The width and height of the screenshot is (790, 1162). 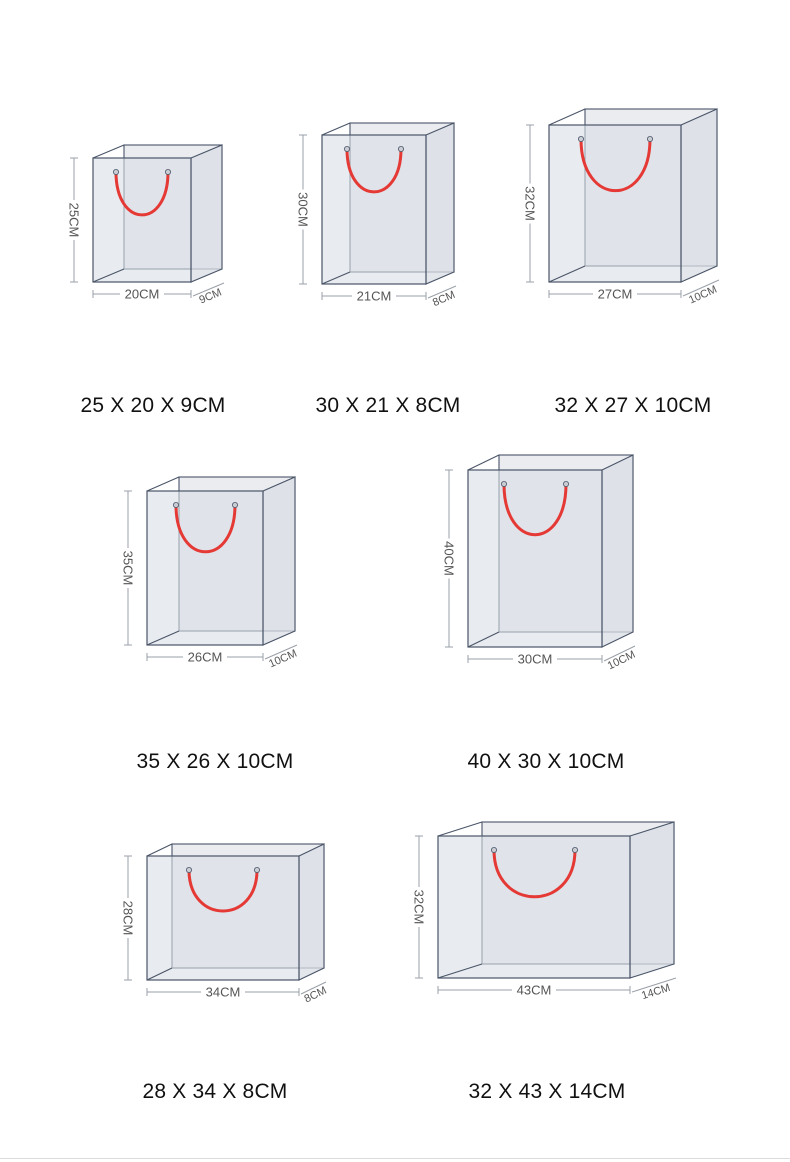 I want to click on bag-1-height-label: 25CM, so click(x=74, y=220).